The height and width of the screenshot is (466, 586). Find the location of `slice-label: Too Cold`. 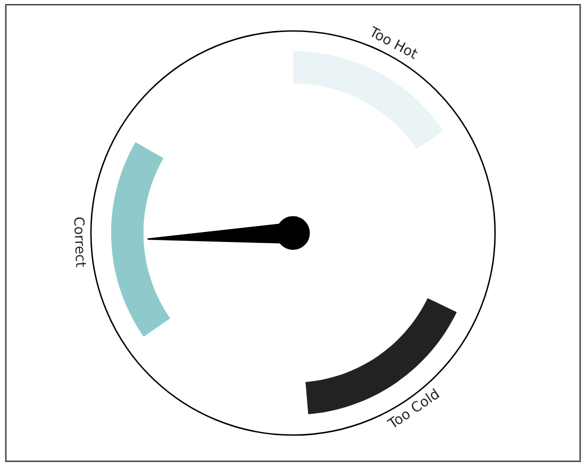

slice-label: Too Cold is located at coordinates (413, 409).